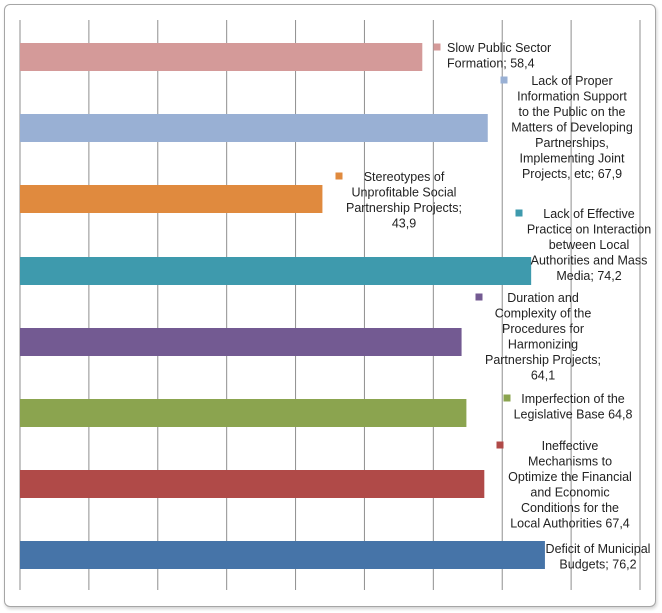 This screenshot has width=662, height=613. Describe the element at coordinates (570, 477) in the screenshot. I see `data-label-line: Optimize the Financial` at that location.